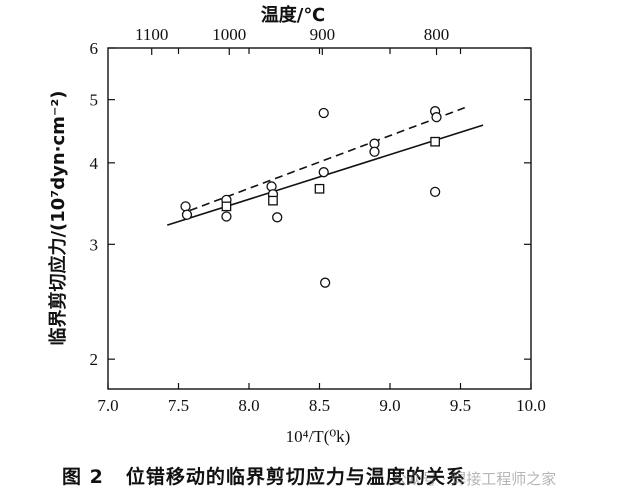 The image size is (640, 503). I want to click on x-tick-label: 8.0, so click(248, 405).